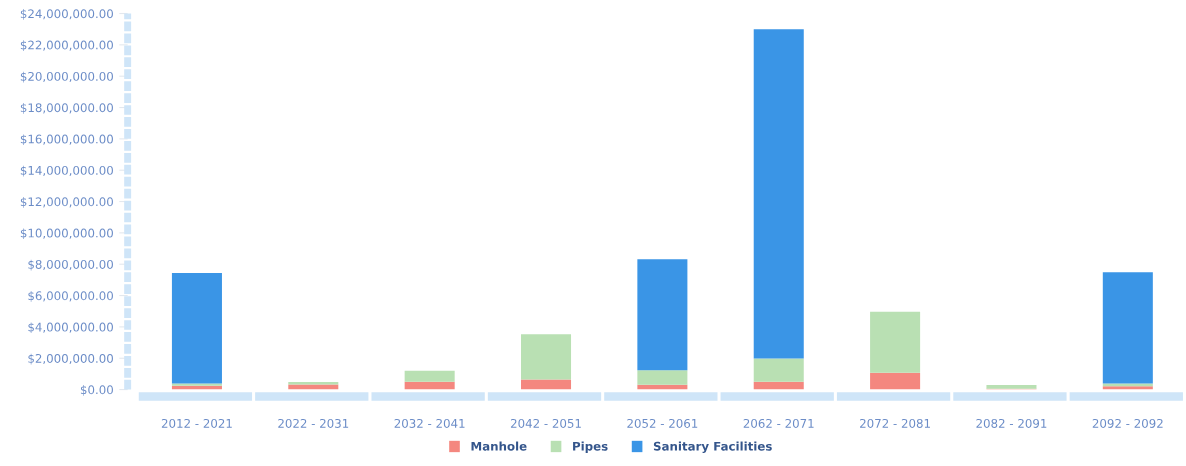 This screenshot has height=466, width=1186. Describe the element at coordinates (545, 423) in the screenshot. I see `x-tick-label: 2042 - 2051` at that location.